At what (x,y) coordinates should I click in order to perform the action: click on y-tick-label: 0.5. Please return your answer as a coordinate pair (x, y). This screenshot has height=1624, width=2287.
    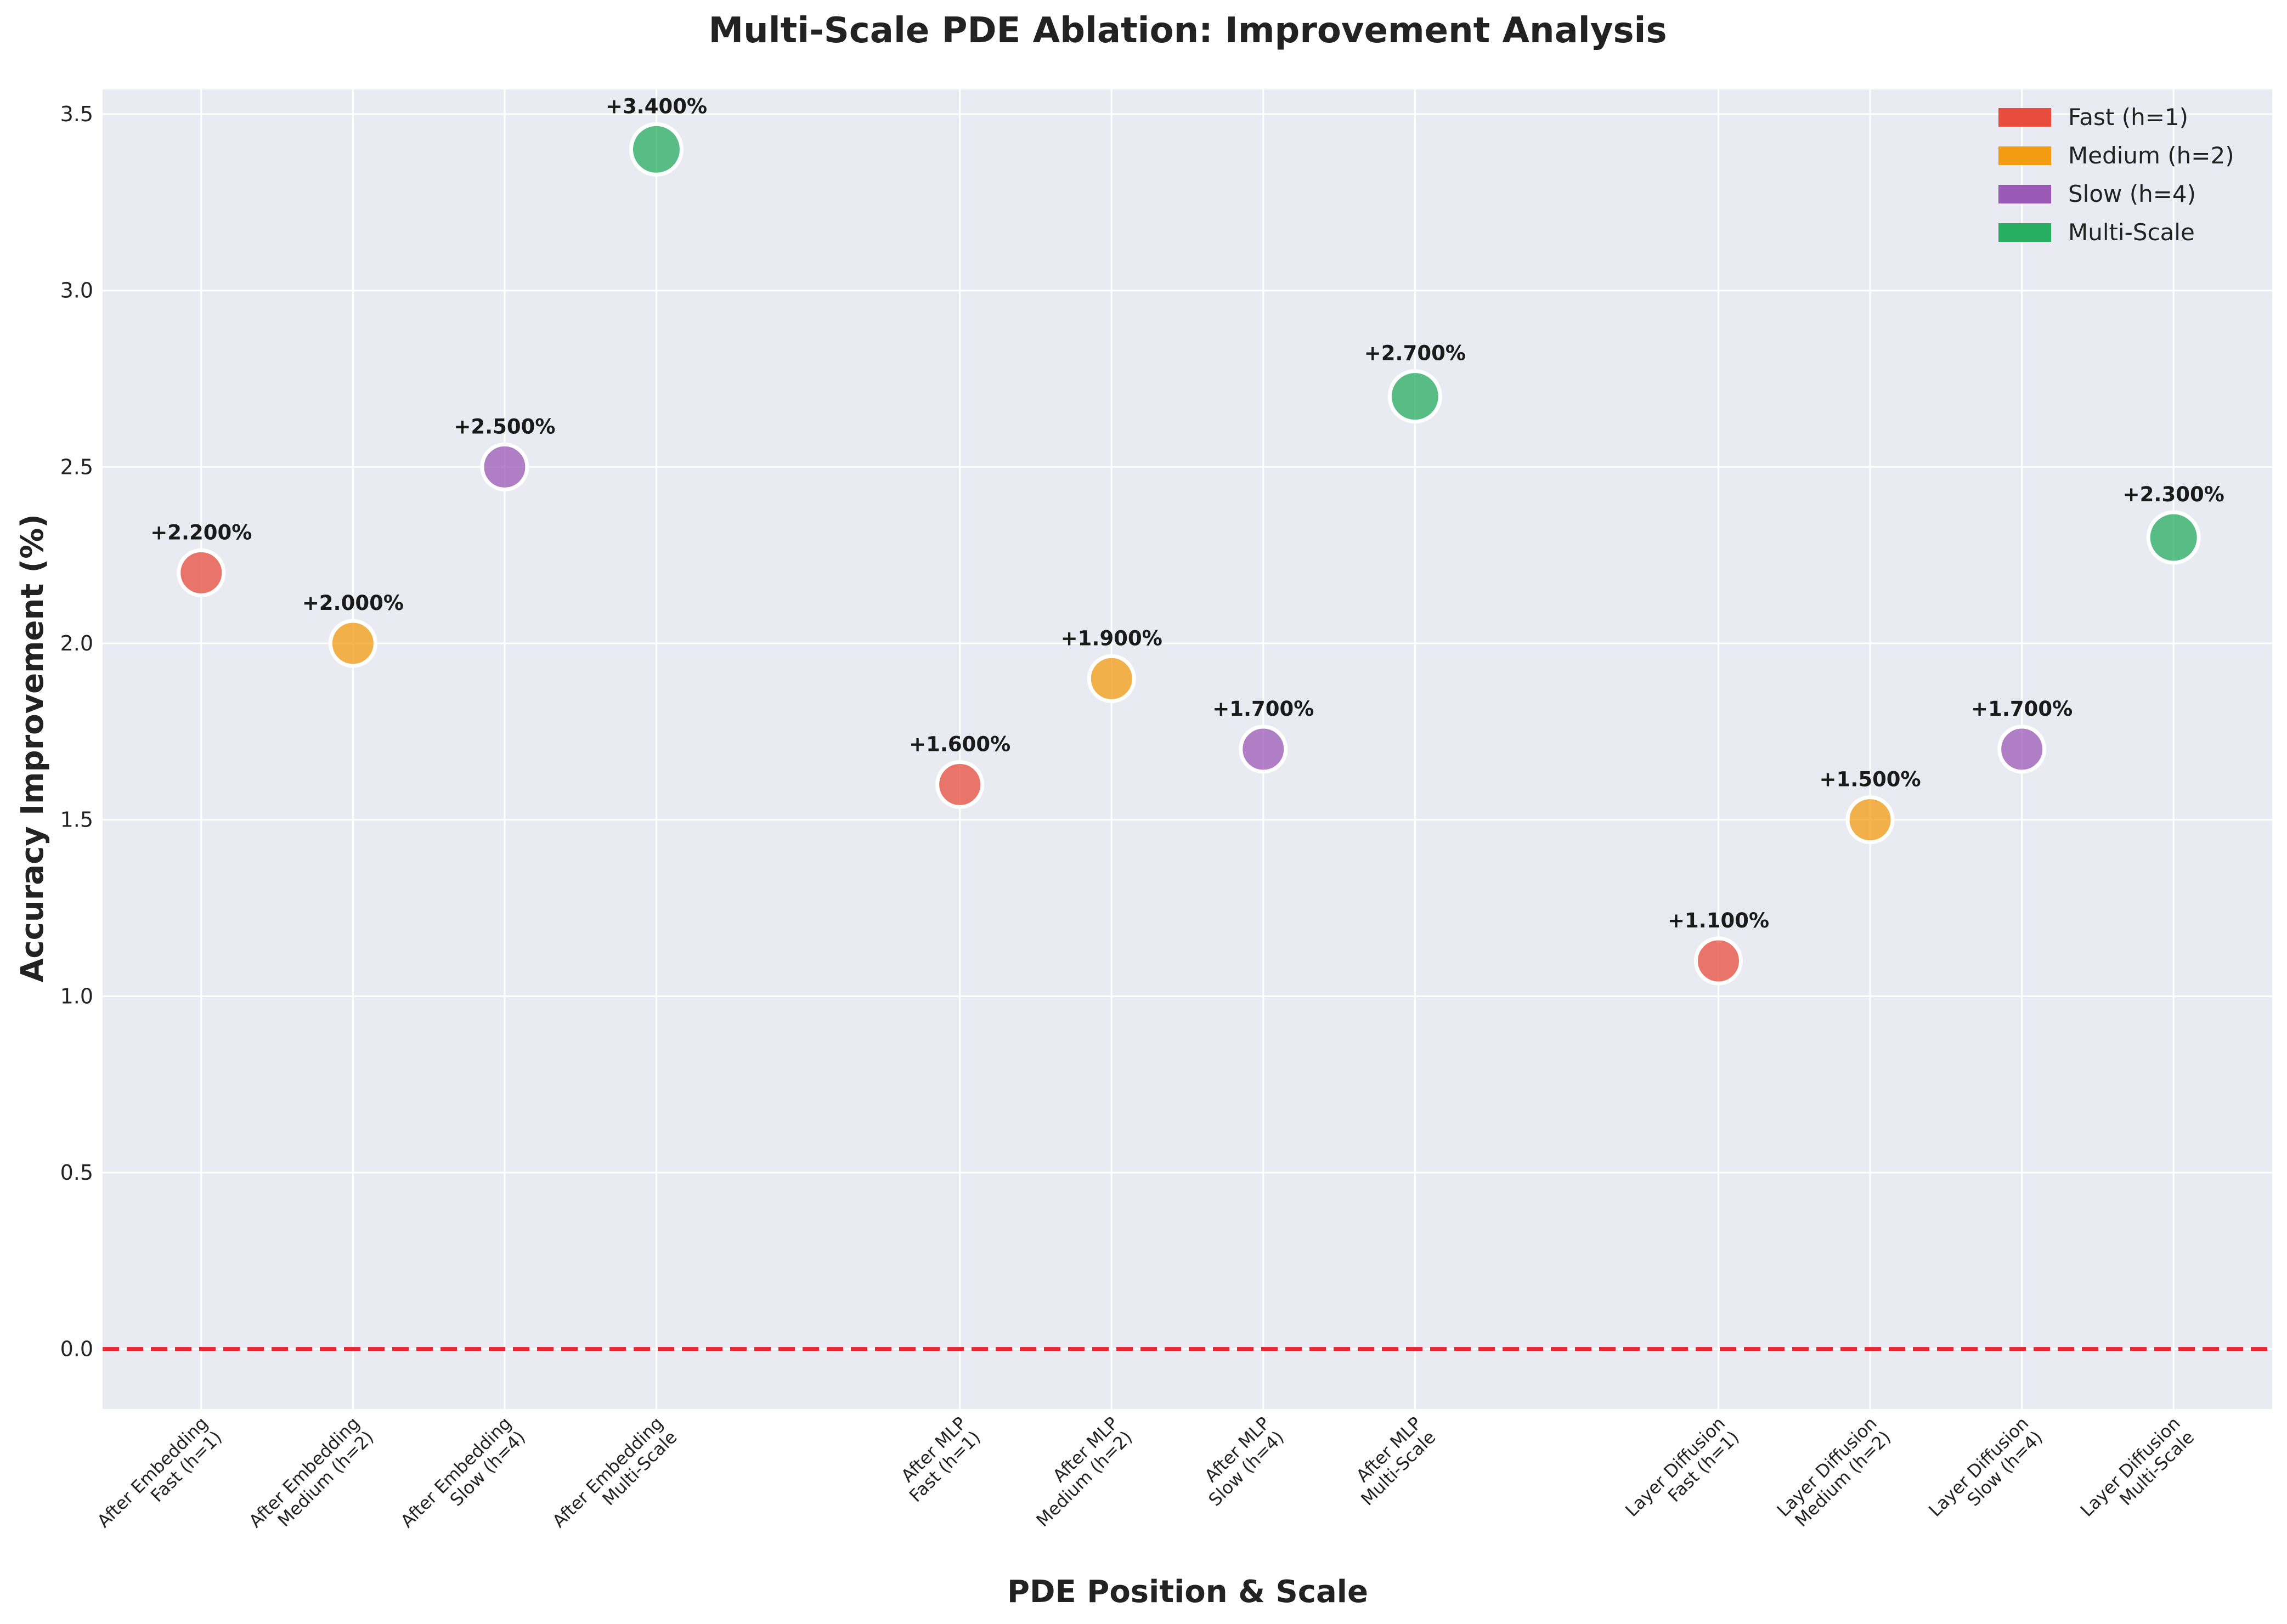
    Looking at the image, I should click on (77, 1173).